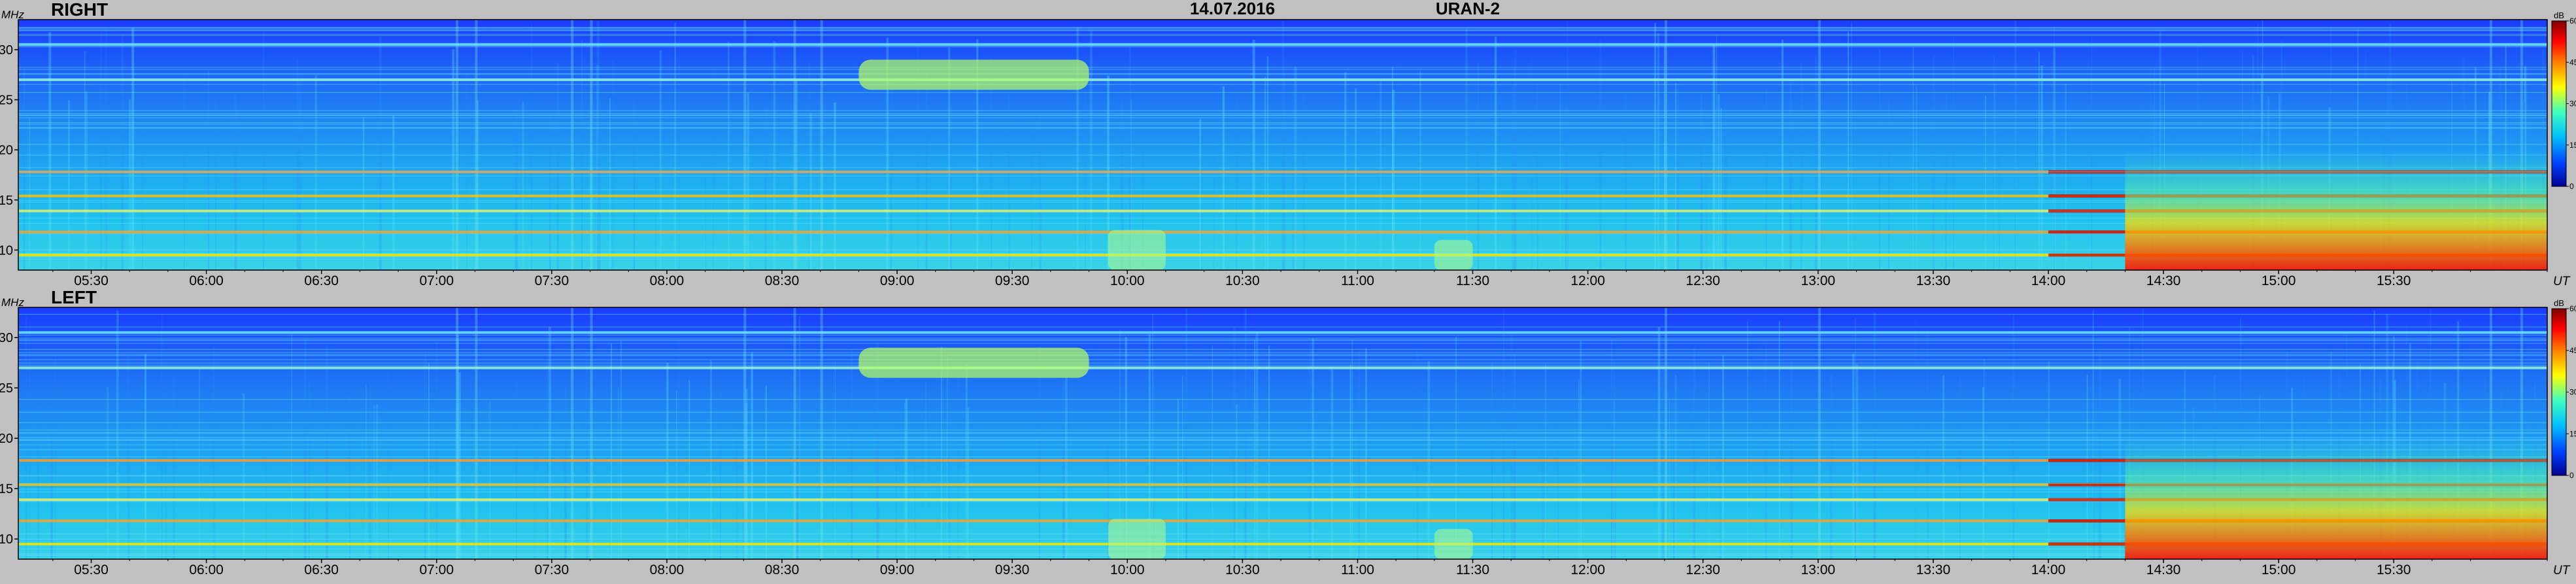  I want to click on x-tick-label: 05:30, so click(91, 569).